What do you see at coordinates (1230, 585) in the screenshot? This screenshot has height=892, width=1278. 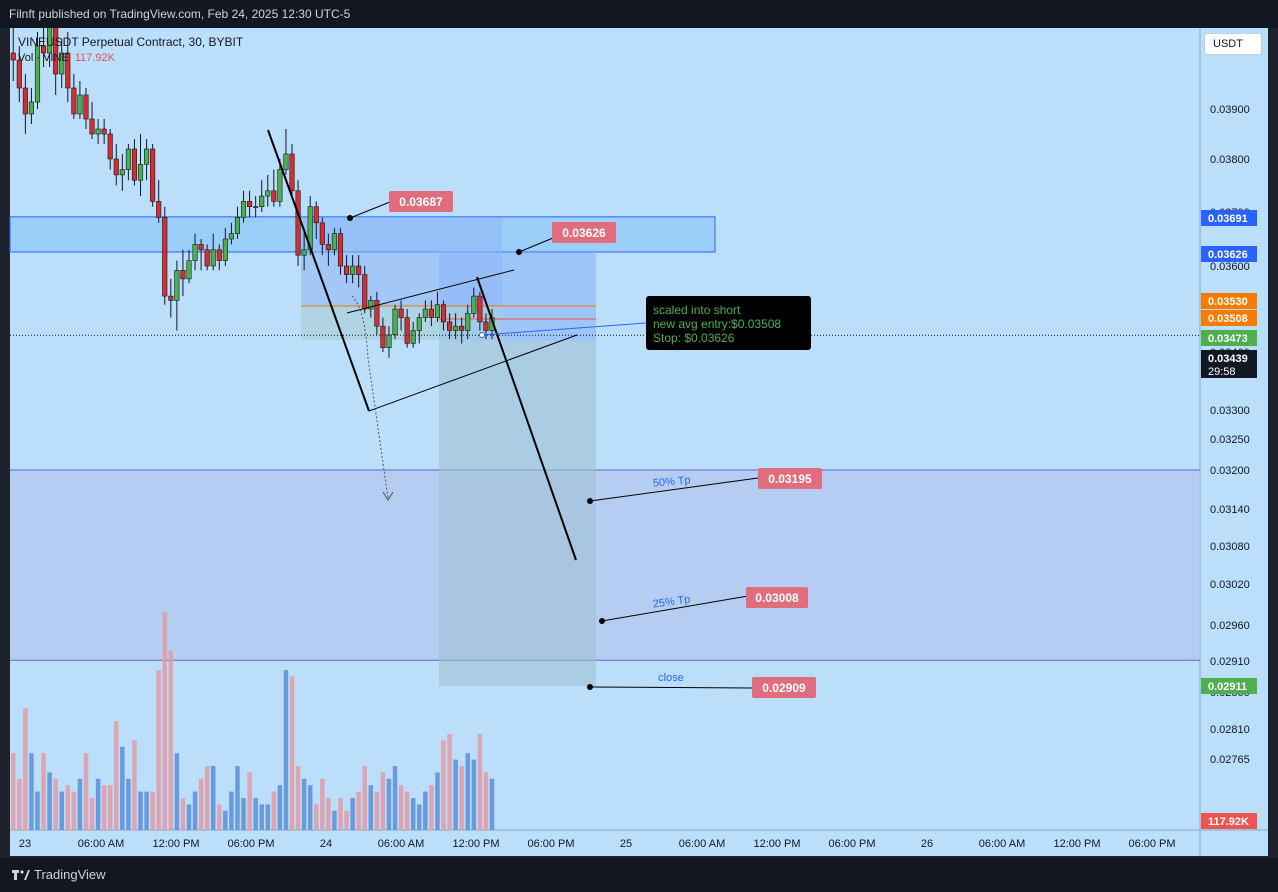 I see `price-tick-label: 0.03020` at bounding box center [1230, 585].